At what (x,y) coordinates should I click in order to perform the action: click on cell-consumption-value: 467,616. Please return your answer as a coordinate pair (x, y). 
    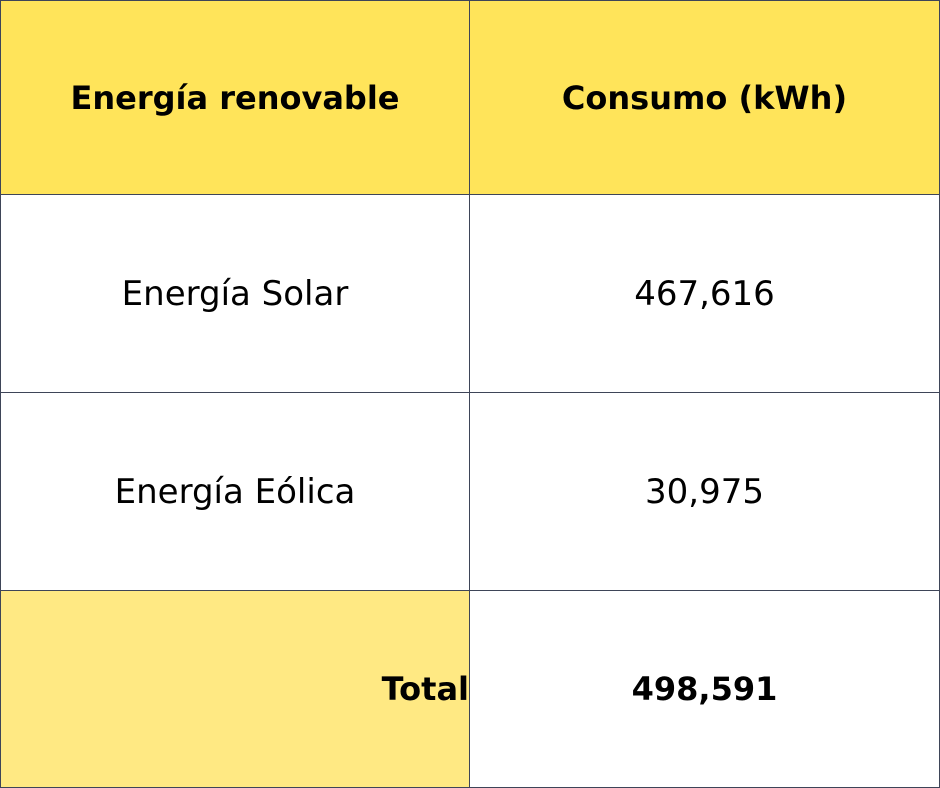
    Looking at the image, I should click on (704, 293).